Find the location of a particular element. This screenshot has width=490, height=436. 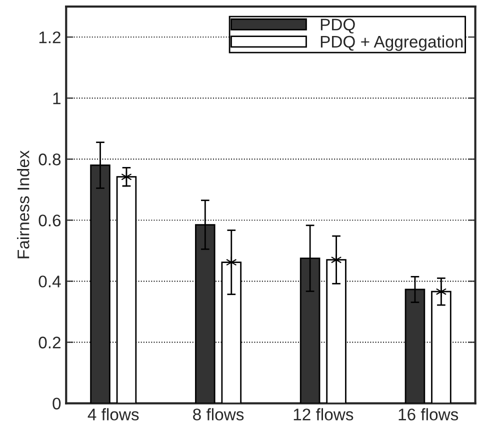

y-tick-label: 0.4 is located at coordinates (49, 282).